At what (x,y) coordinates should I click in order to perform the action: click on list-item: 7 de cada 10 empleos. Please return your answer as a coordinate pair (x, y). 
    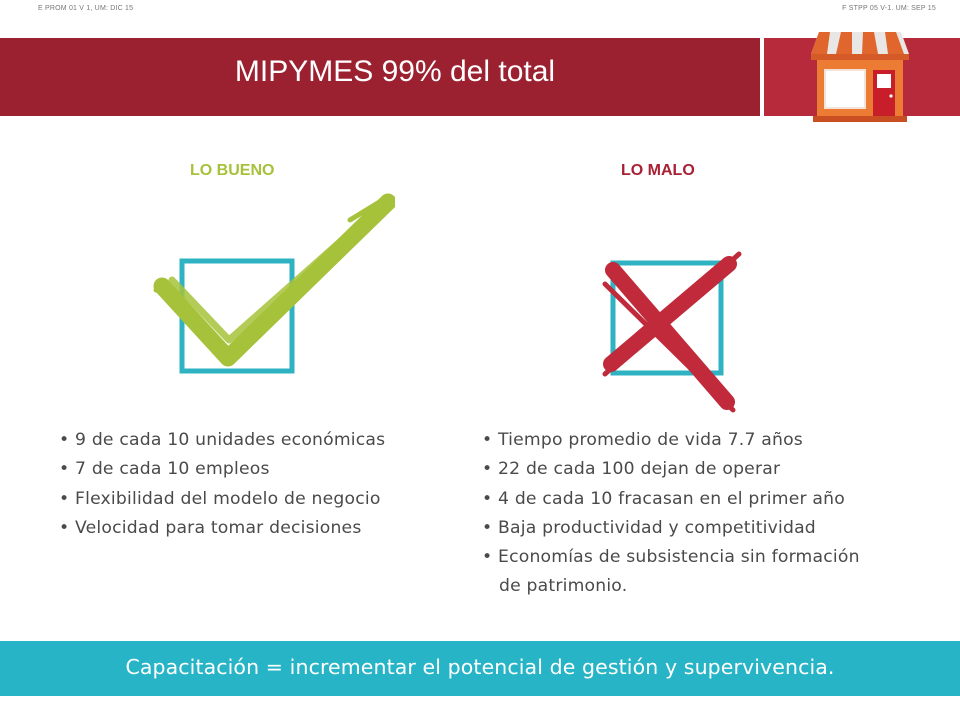
    Looking at the image, I should click on (222, 469).